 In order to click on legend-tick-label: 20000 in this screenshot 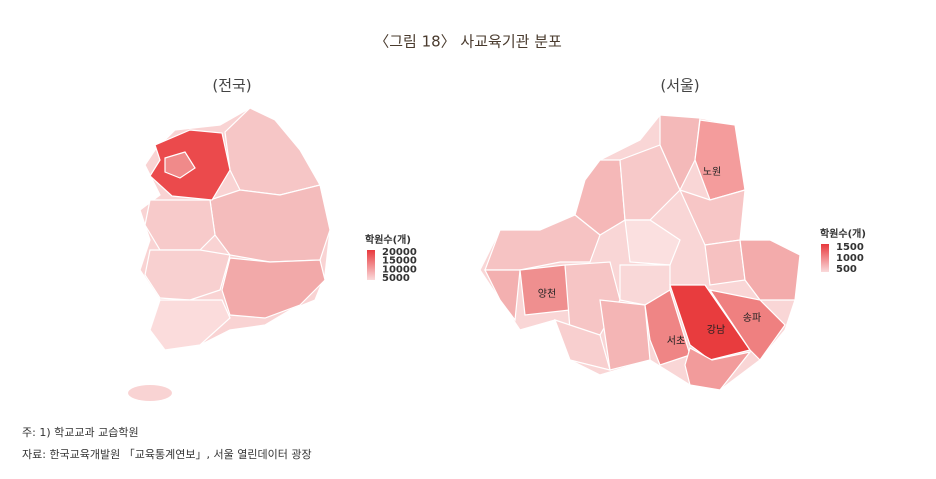, I will do `click(399, 252)`.